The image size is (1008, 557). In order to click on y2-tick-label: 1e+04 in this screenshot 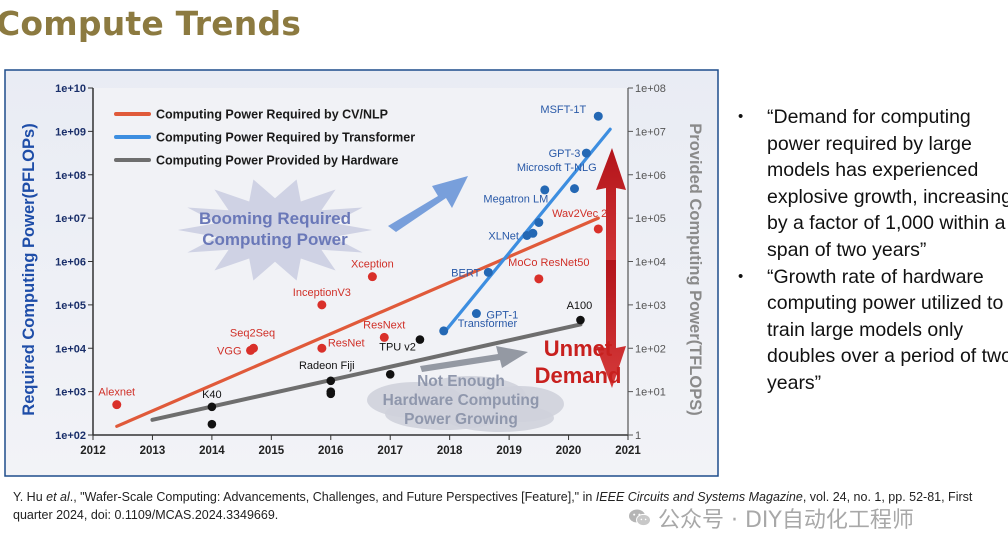, I will do `click(650, 263)`.